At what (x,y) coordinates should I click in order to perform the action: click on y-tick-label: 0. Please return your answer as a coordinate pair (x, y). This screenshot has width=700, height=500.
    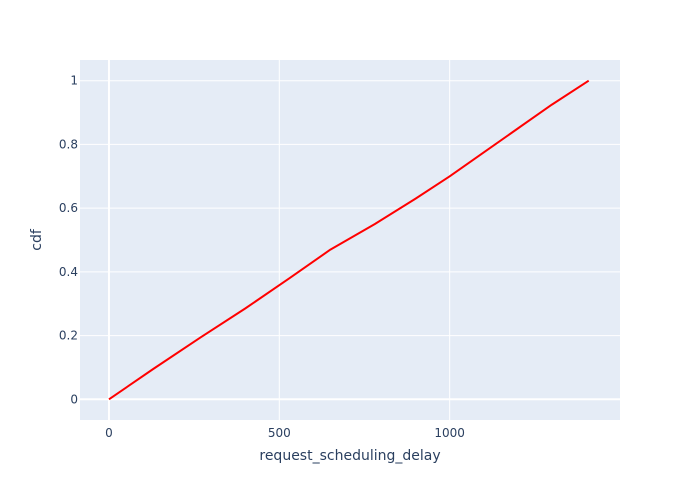
    Looking at the image, I should click on (74, 399).